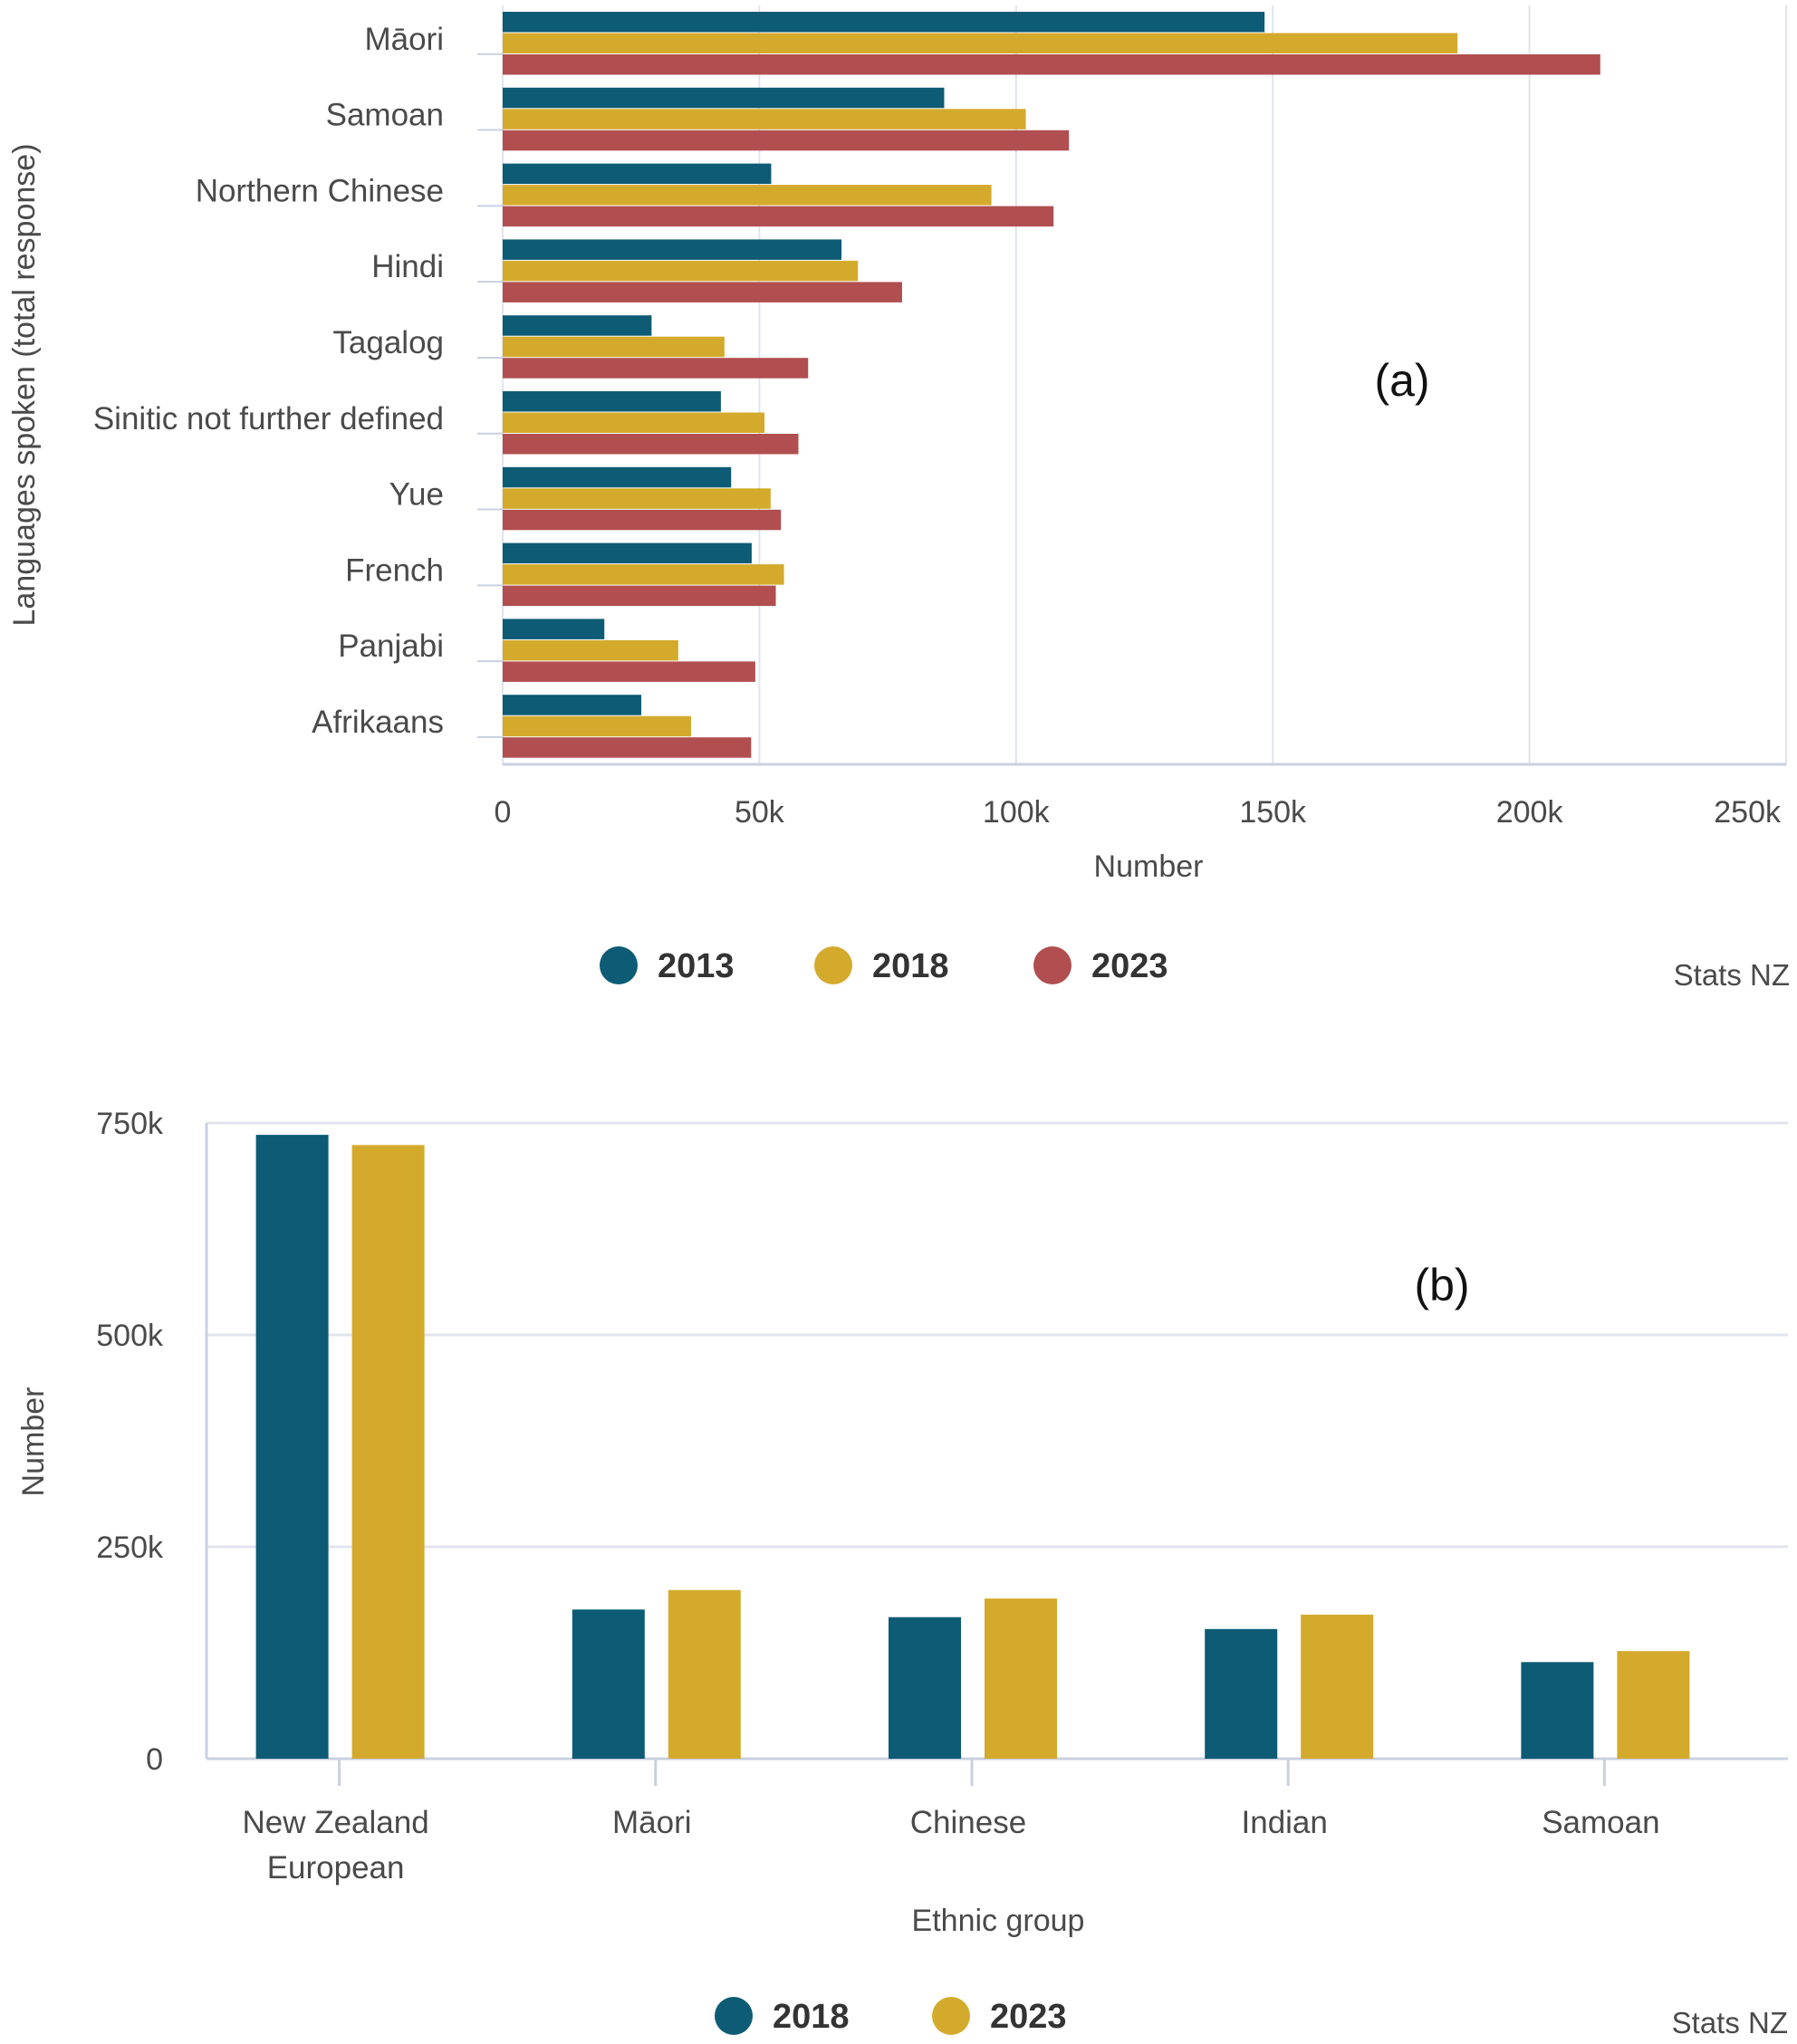 This screenshot has height=2044, width=1797. I want to click on chart-b-bar-chinese-2018, so click(925, 1688).